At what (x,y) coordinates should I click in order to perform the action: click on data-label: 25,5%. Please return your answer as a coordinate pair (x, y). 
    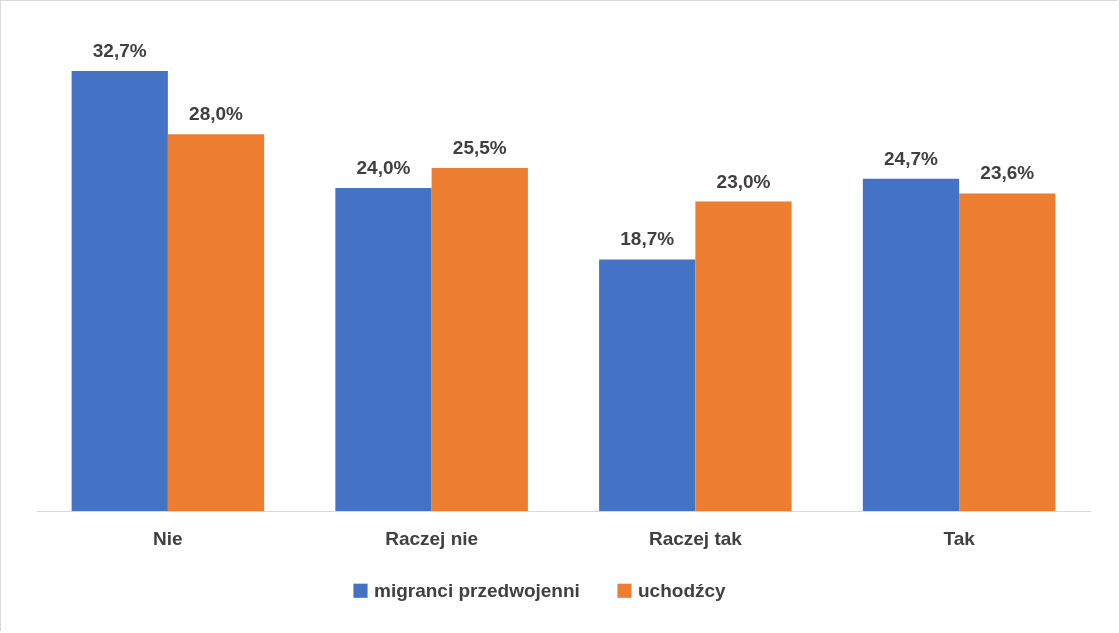
    Looking at the image, I should click on (479, 147).